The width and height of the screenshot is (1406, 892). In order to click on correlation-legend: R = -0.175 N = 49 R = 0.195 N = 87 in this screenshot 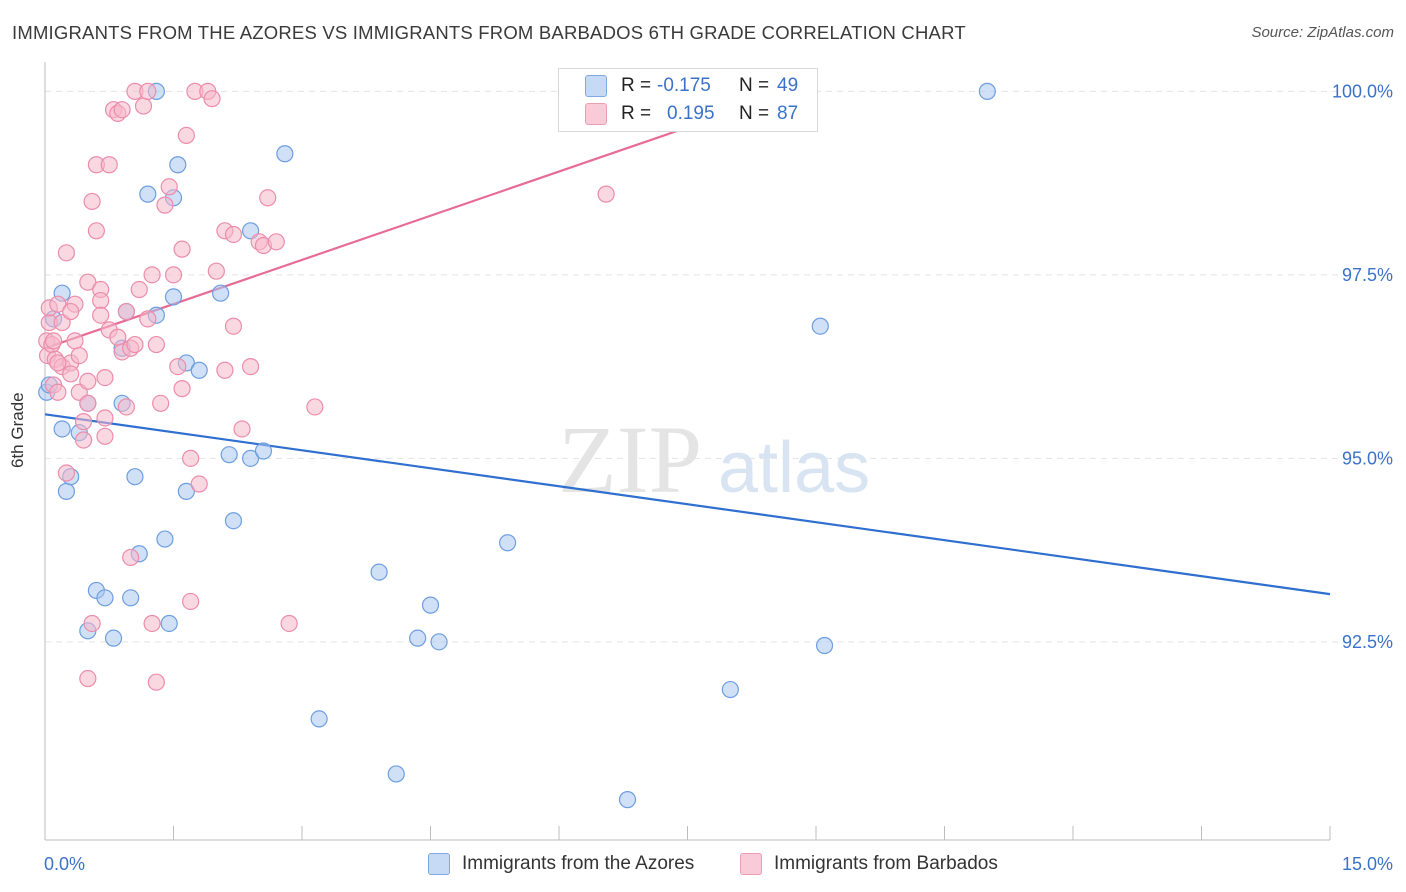, I will do `click(688, 100)`.